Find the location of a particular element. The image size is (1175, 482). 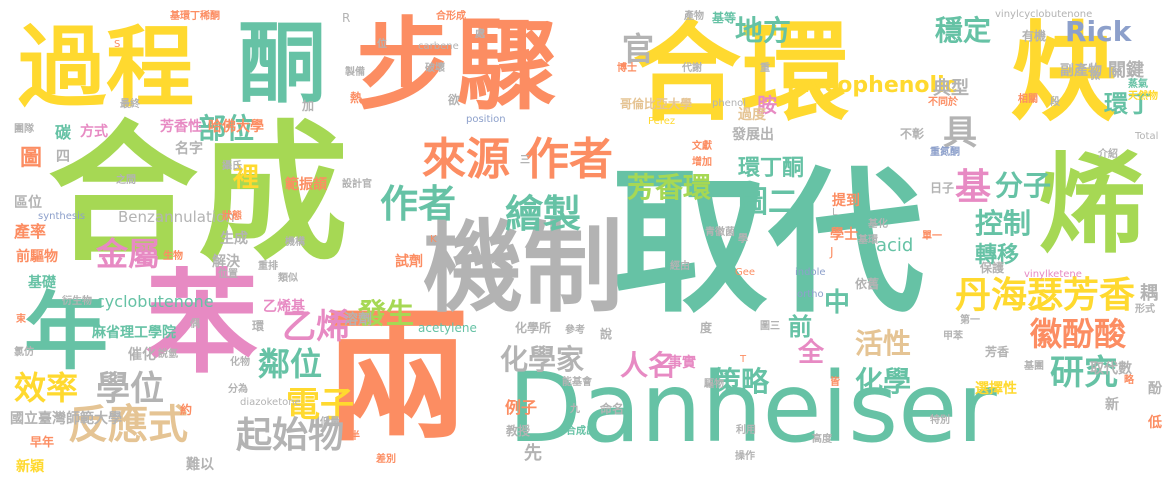

word-s: S is located at coordinates (117, 44).